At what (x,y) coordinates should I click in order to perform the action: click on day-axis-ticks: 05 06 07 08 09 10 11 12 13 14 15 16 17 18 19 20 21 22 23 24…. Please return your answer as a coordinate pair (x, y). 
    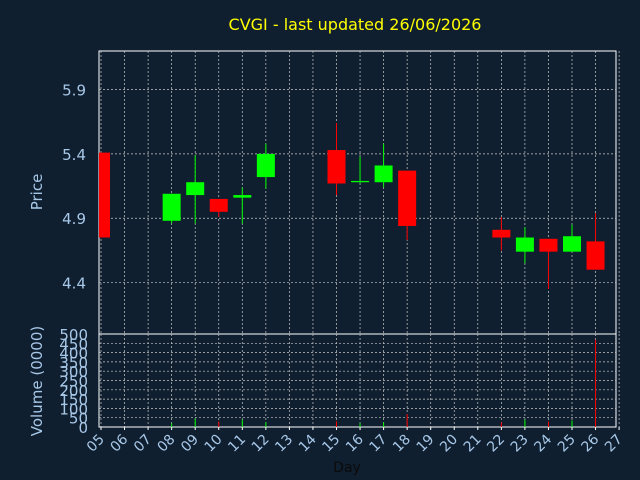
    Looking at the image, I should click on (355, 441).